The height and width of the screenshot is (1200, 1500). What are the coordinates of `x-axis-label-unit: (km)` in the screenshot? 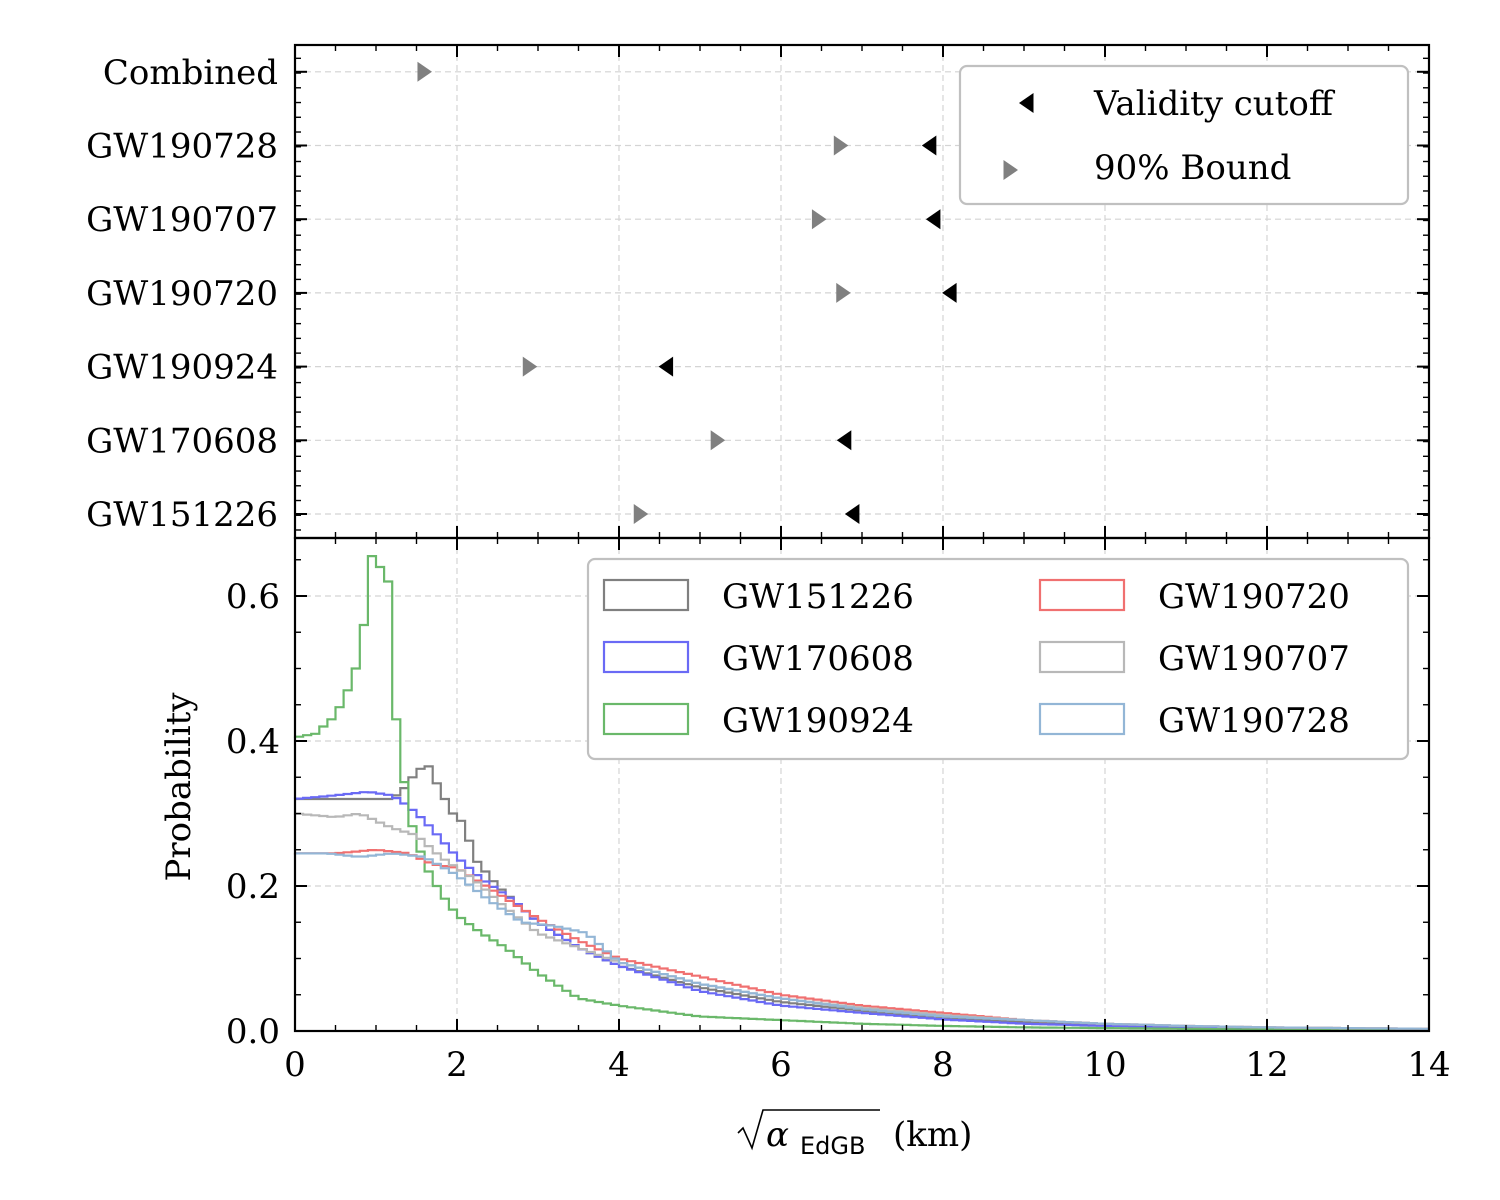 It's located at (932, 1135).